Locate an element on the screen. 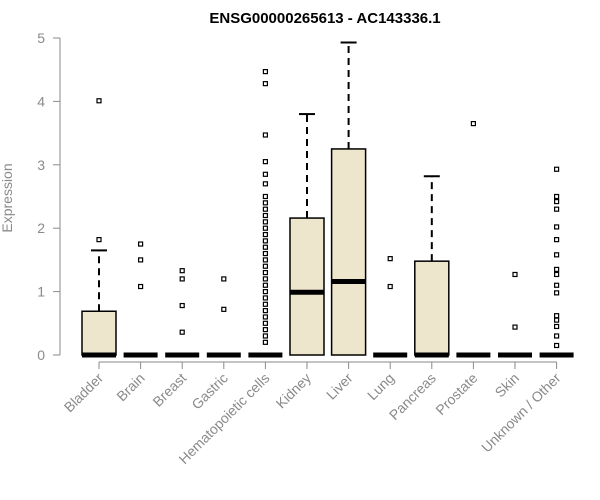 The width and height of the screenshot is (600, 500). x-tick-label: Bladder is located at coordinates (84, 393).